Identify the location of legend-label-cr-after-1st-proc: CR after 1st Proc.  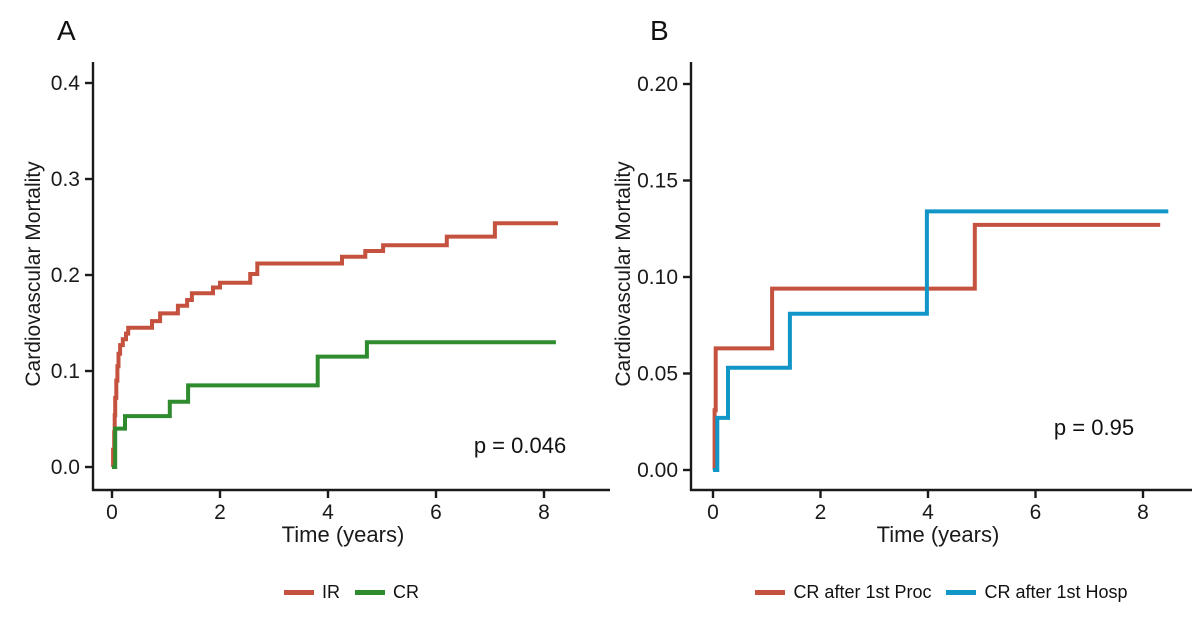
(862, 591).